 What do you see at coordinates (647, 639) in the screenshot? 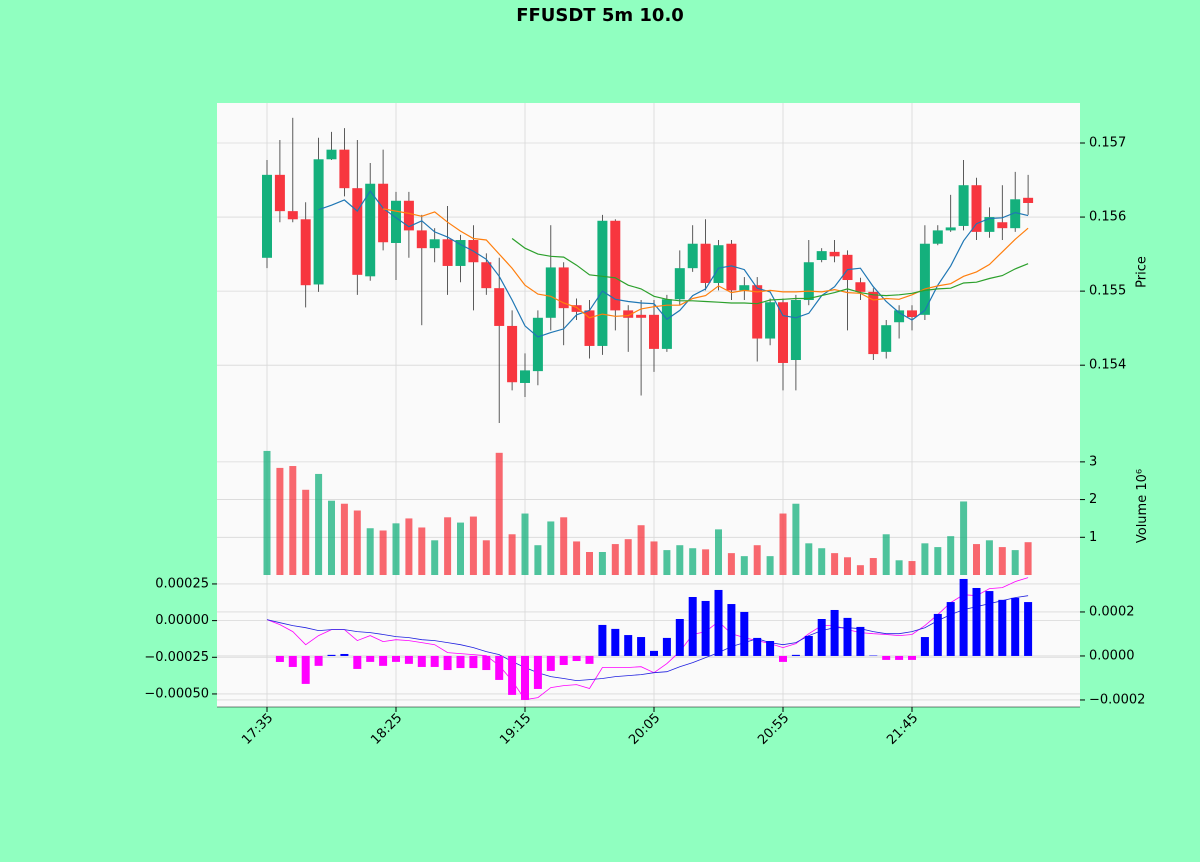
I see `macd-line` at bounding box center [647, 639].